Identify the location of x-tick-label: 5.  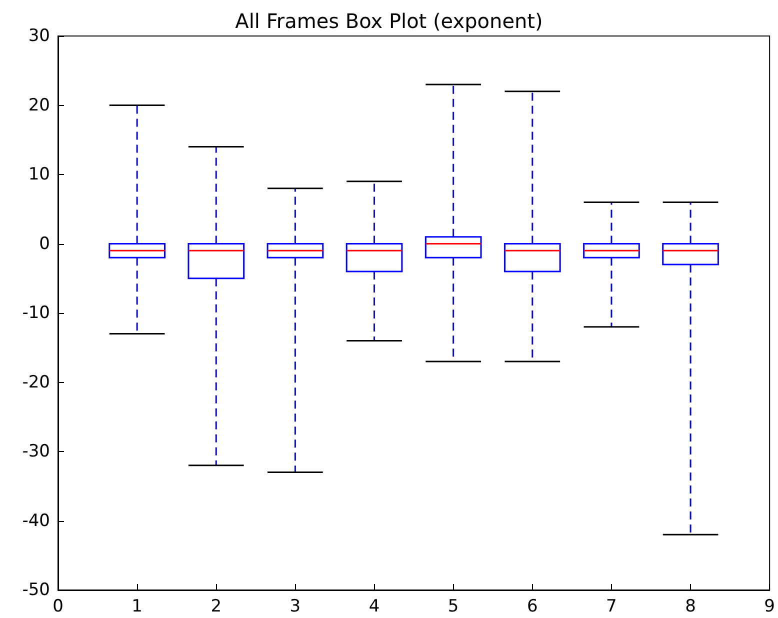
(453, 606).